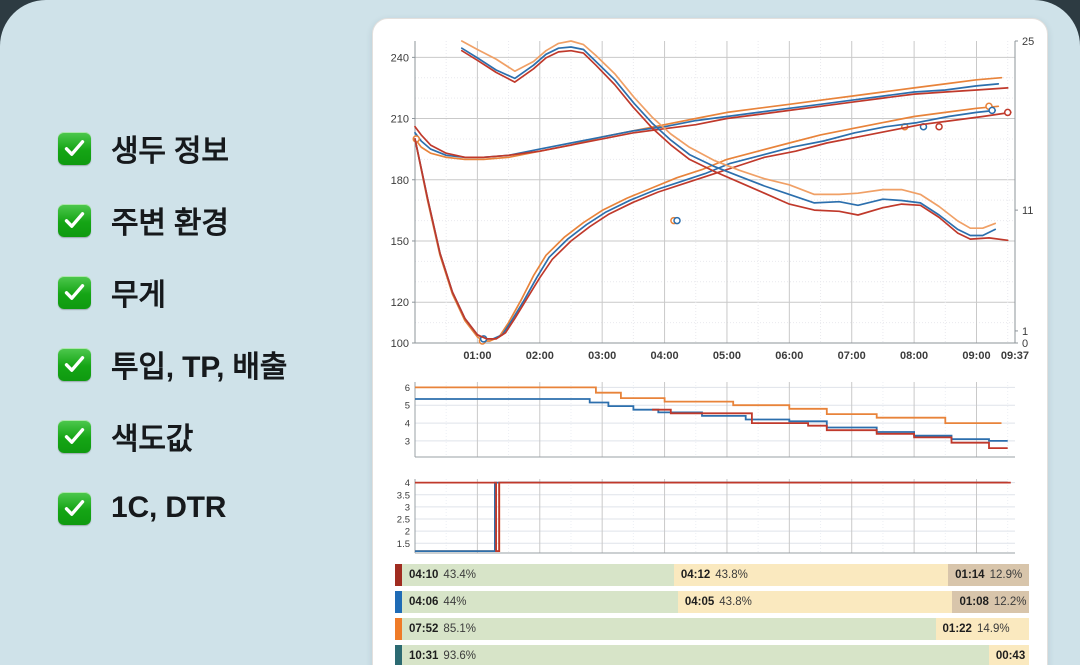 This screenshot has height=665, width=1080. Describe the element at coordinates (400, 344) in the screenshot. I see `y-tick-left: 100` at that location.